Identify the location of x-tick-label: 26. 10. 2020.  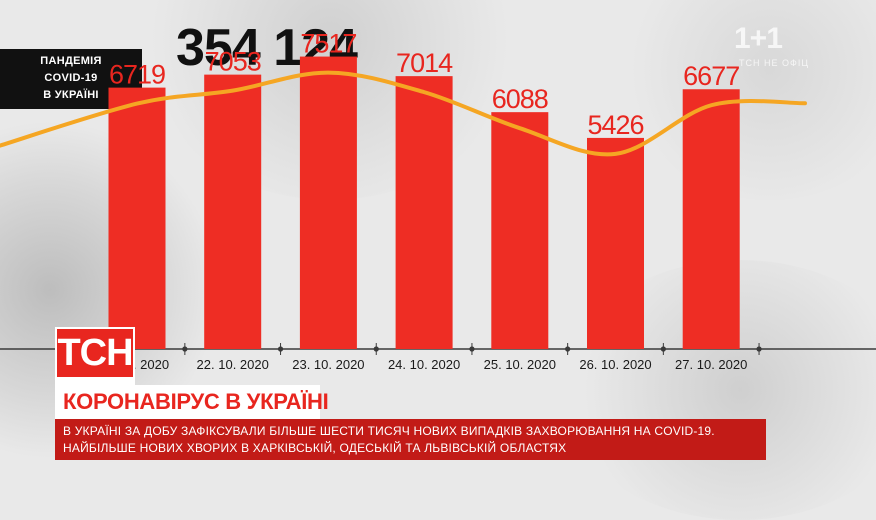
(615, 364).